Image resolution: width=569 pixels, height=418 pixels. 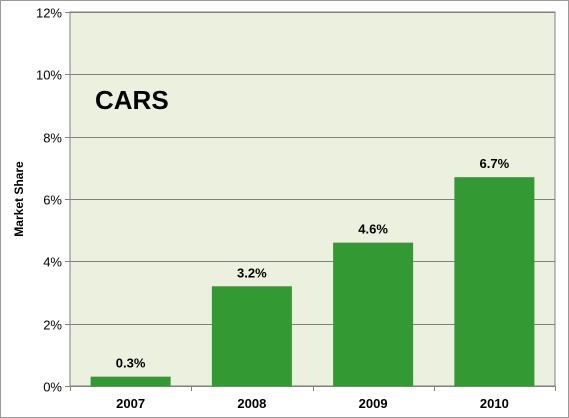 What do you see at coordinates (251, 336) in the screenshot?
I see `bar-2008` at bounding box center [251, 336].